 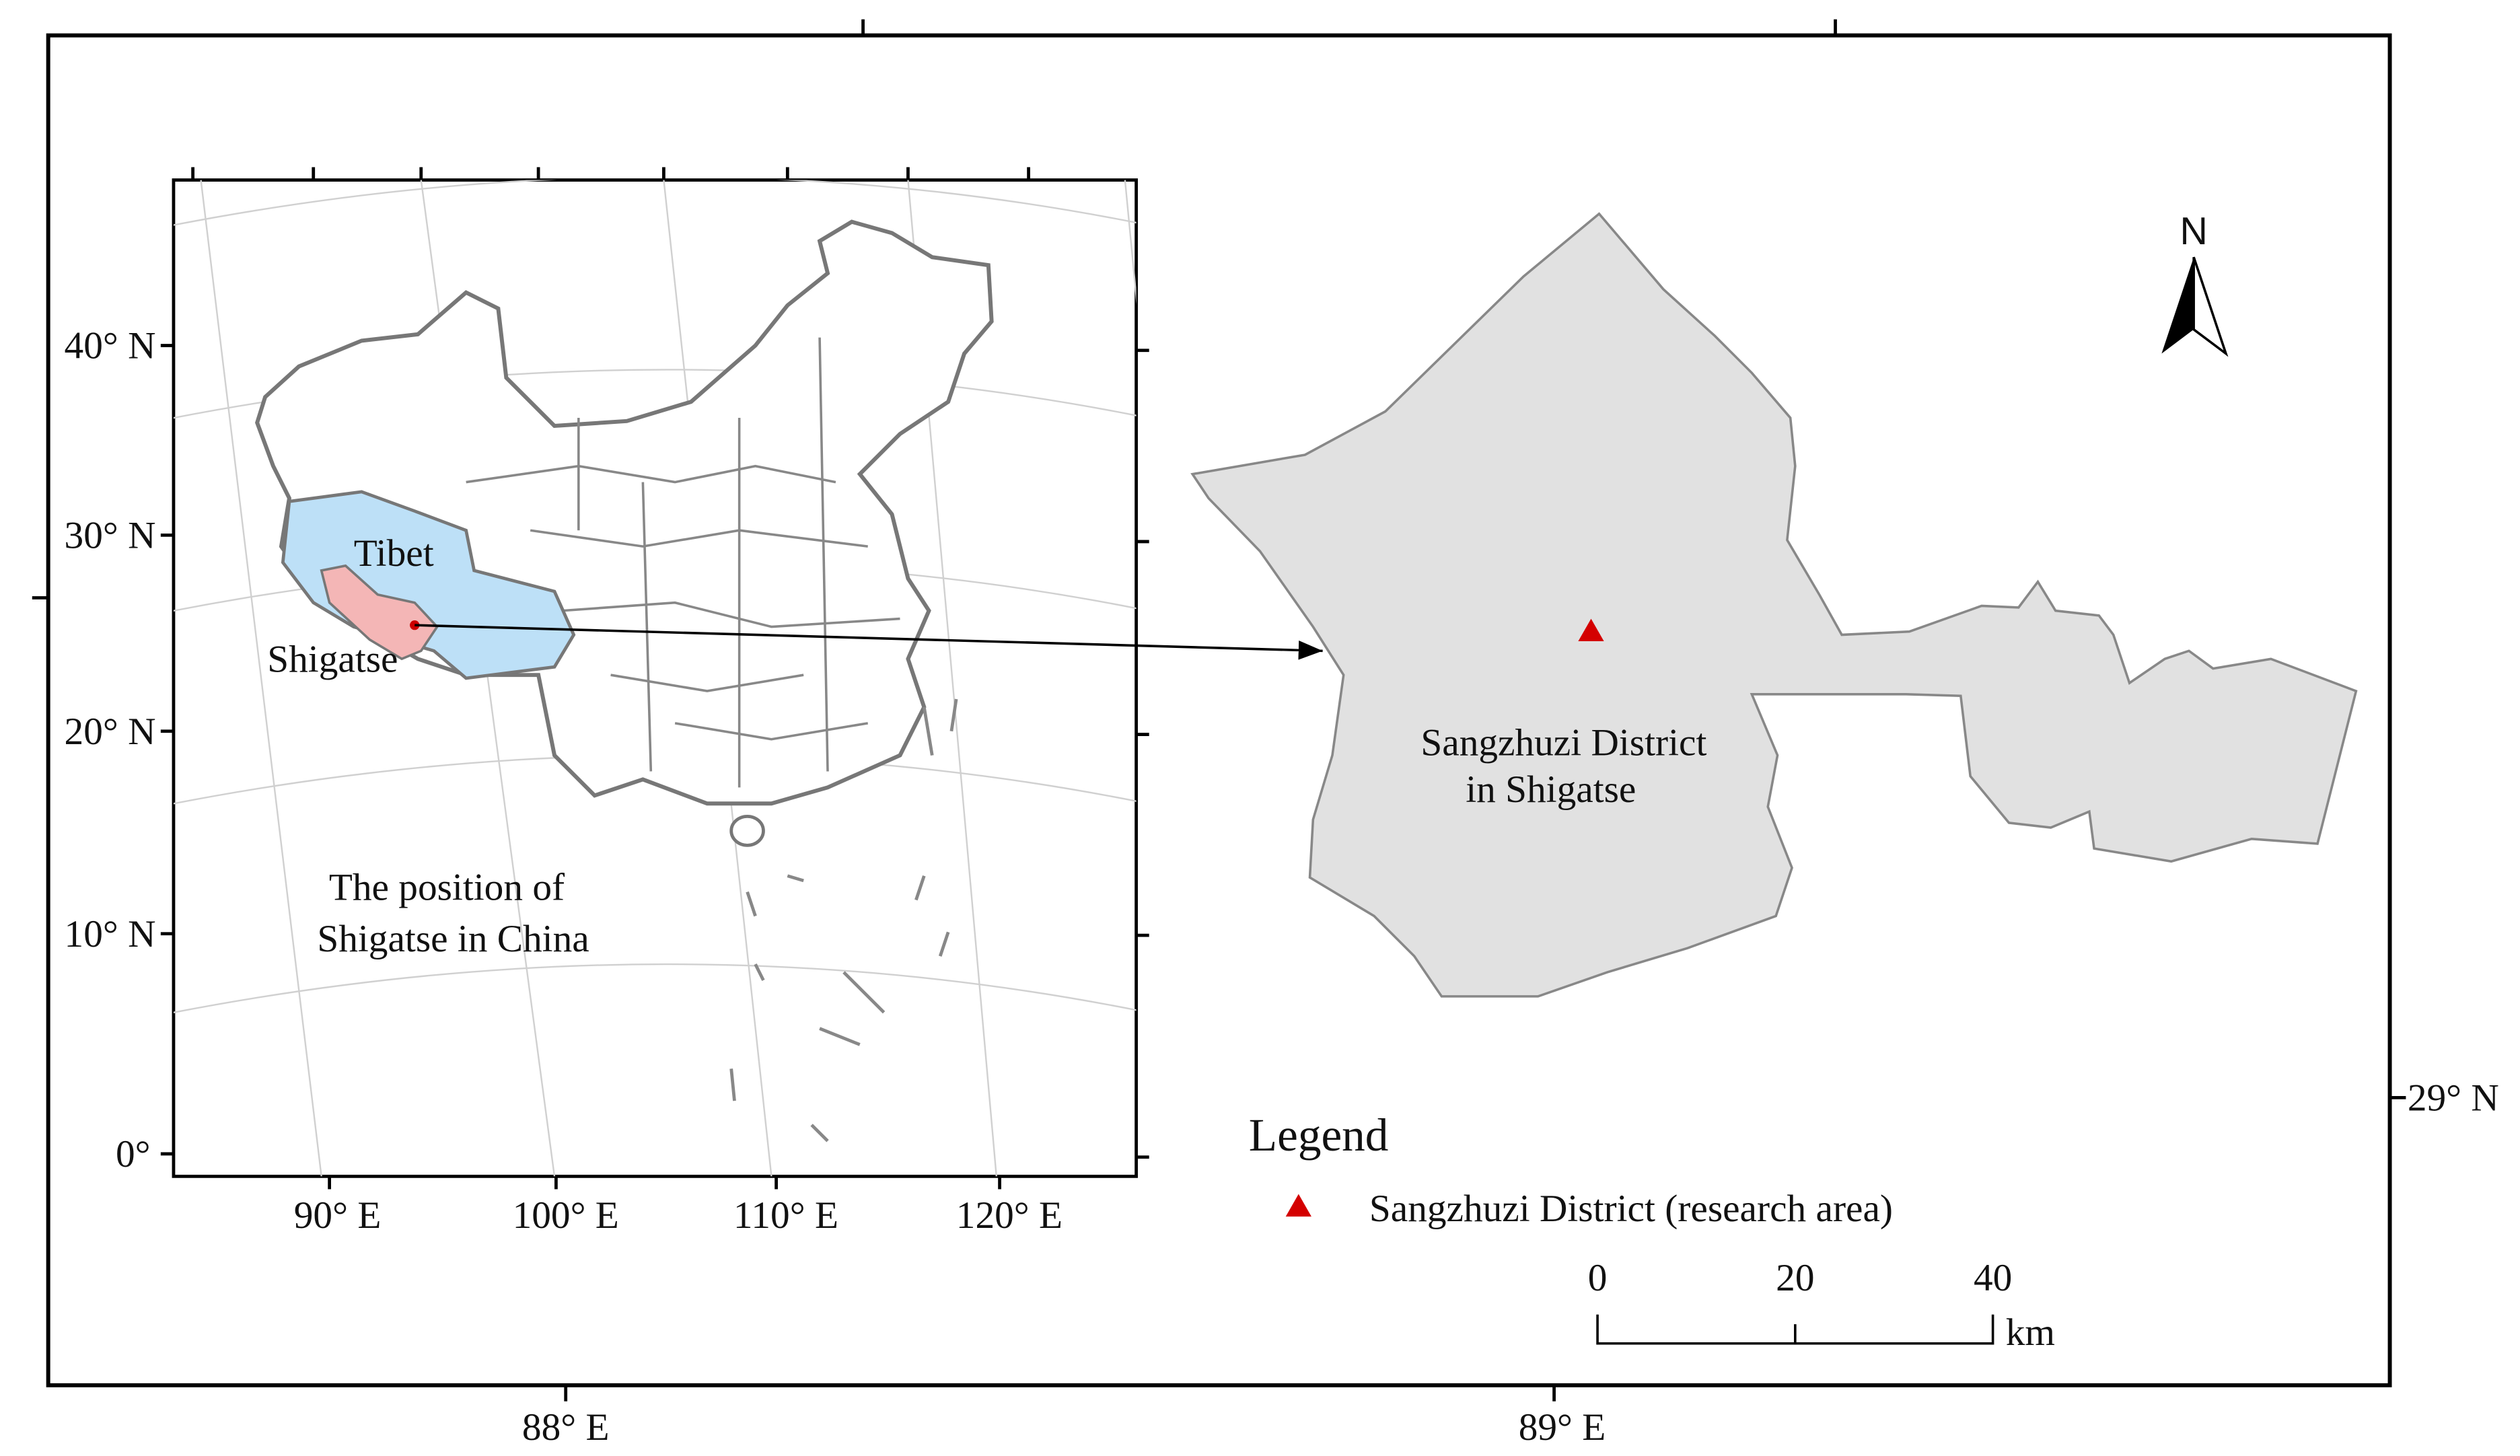 What do you see at coordinates (1795, 1278) in the screenshot?
I see `scale-label: 20` at bounding box center [1795, 1278].